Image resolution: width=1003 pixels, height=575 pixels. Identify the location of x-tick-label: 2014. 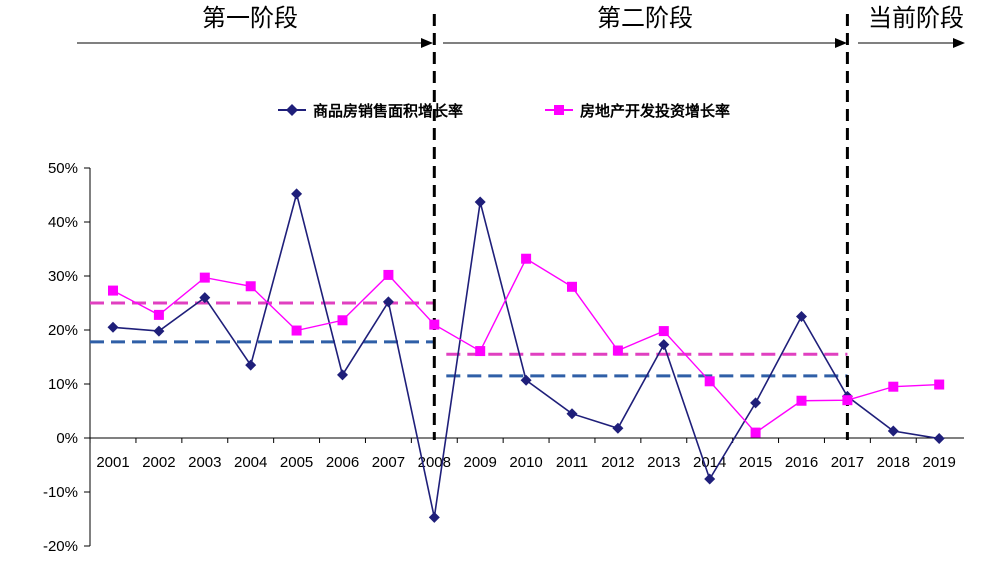
(709, 462).